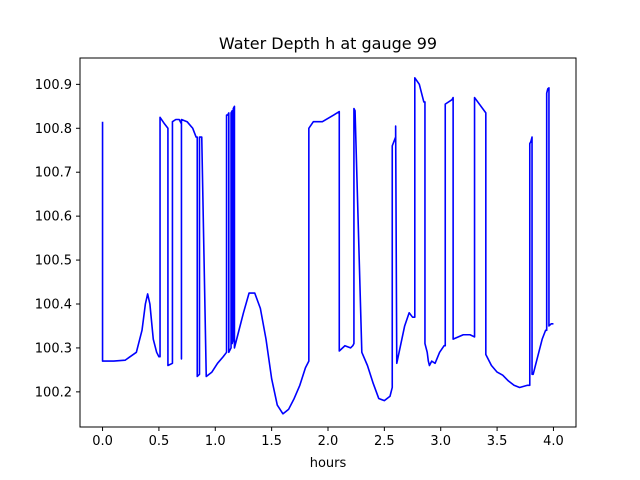  What do you see at coordinates (271, 441) in the screenshot?
I see `x-tick-label: 1.5` at bounding box center [271, 441].